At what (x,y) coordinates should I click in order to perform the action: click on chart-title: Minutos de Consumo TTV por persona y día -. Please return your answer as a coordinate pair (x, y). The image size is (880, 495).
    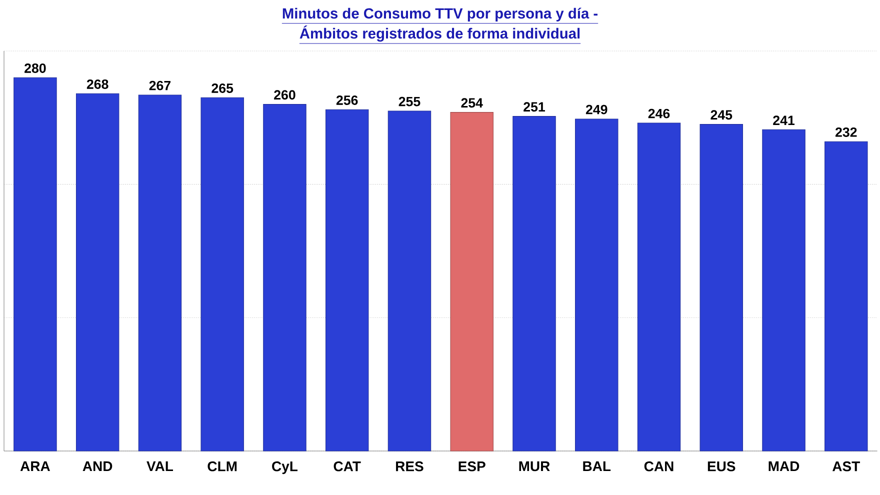
    Looking at the image, I should click on (440, 15).